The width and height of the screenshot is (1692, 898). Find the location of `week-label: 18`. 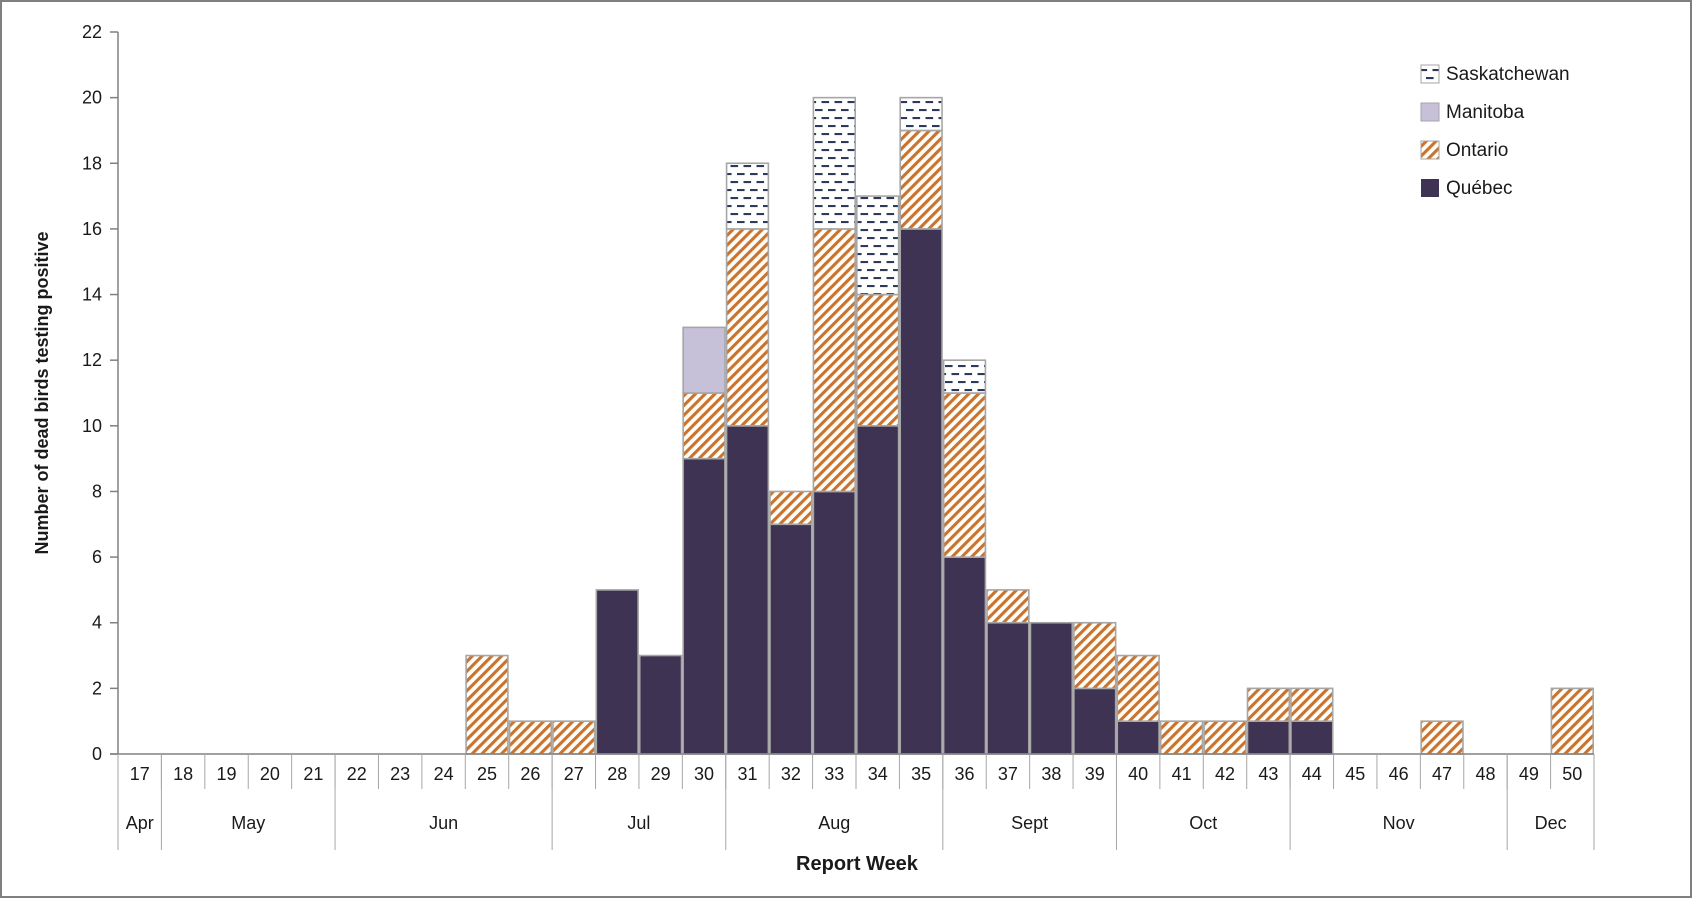

week-label: 18 is located at coordinates (183, 774).